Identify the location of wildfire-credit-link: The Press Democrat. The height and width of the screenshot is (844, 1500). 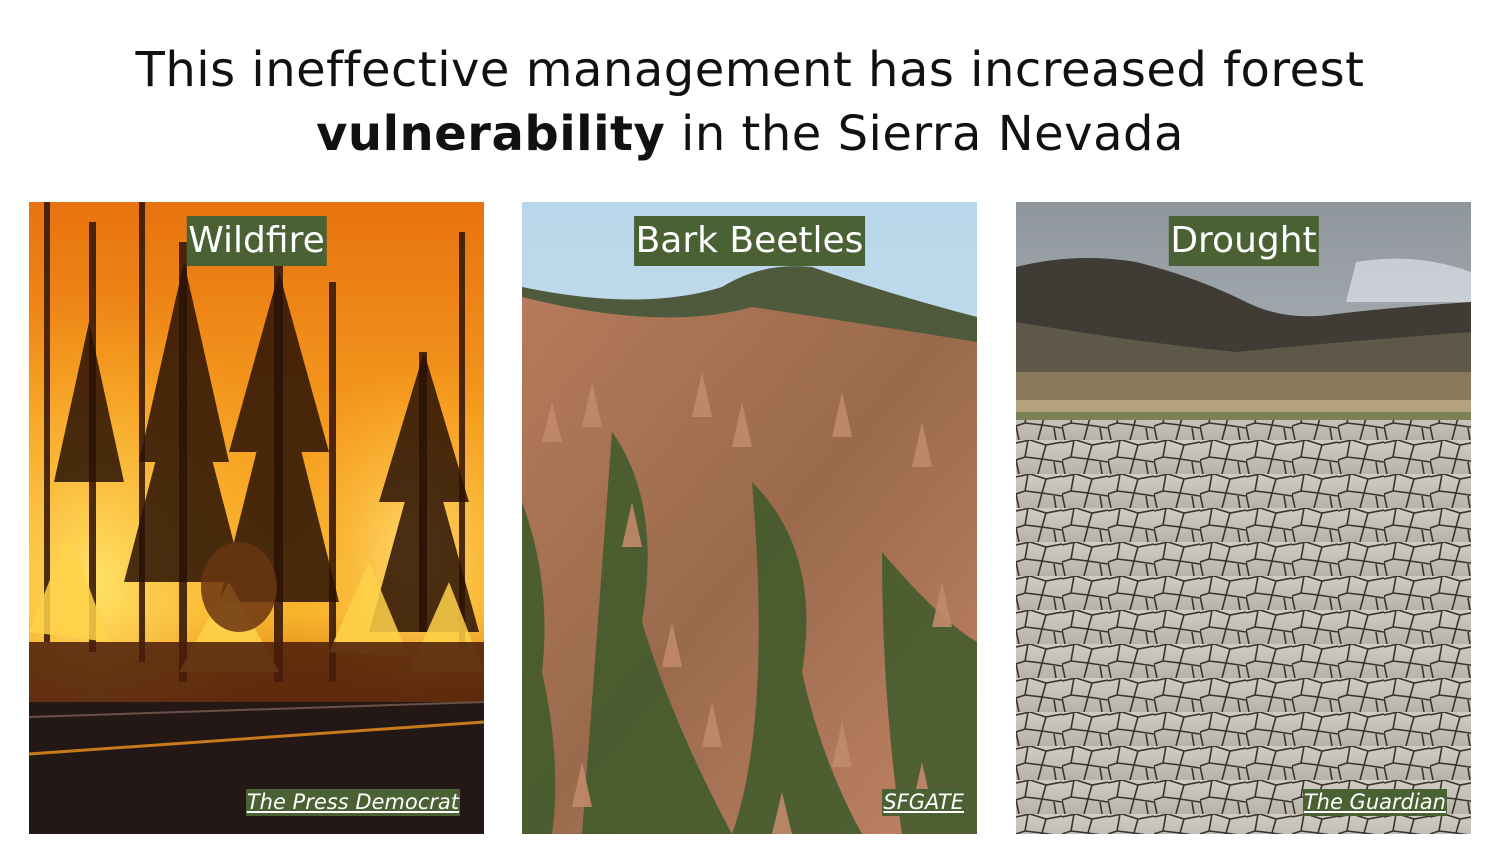
(352, 802).